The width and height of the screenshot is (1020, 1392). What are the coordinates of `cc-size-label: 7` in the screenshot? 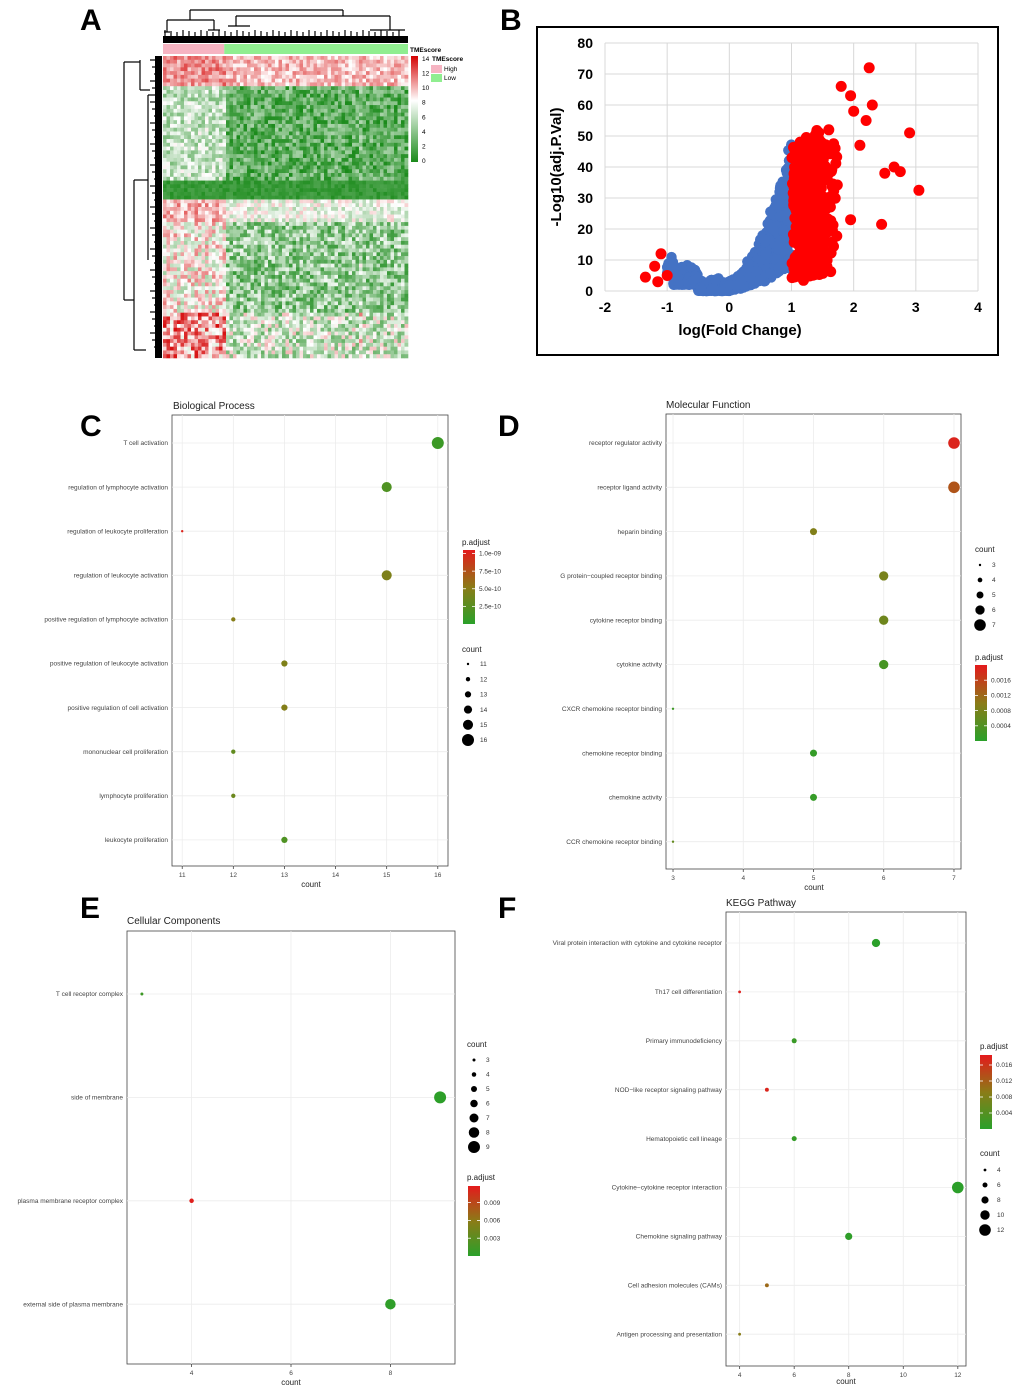 It's located at (488, 1118).